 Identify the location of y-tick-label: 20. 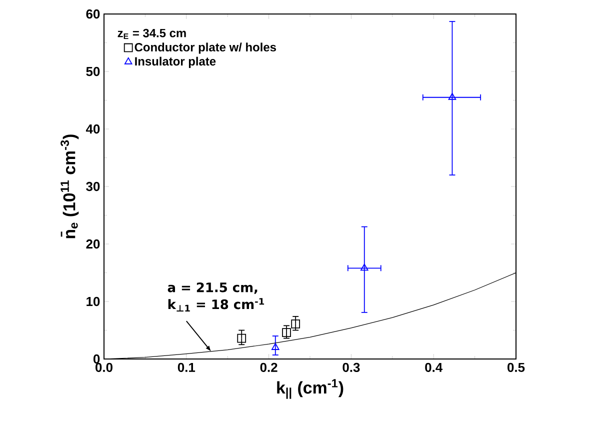
(93, 244).